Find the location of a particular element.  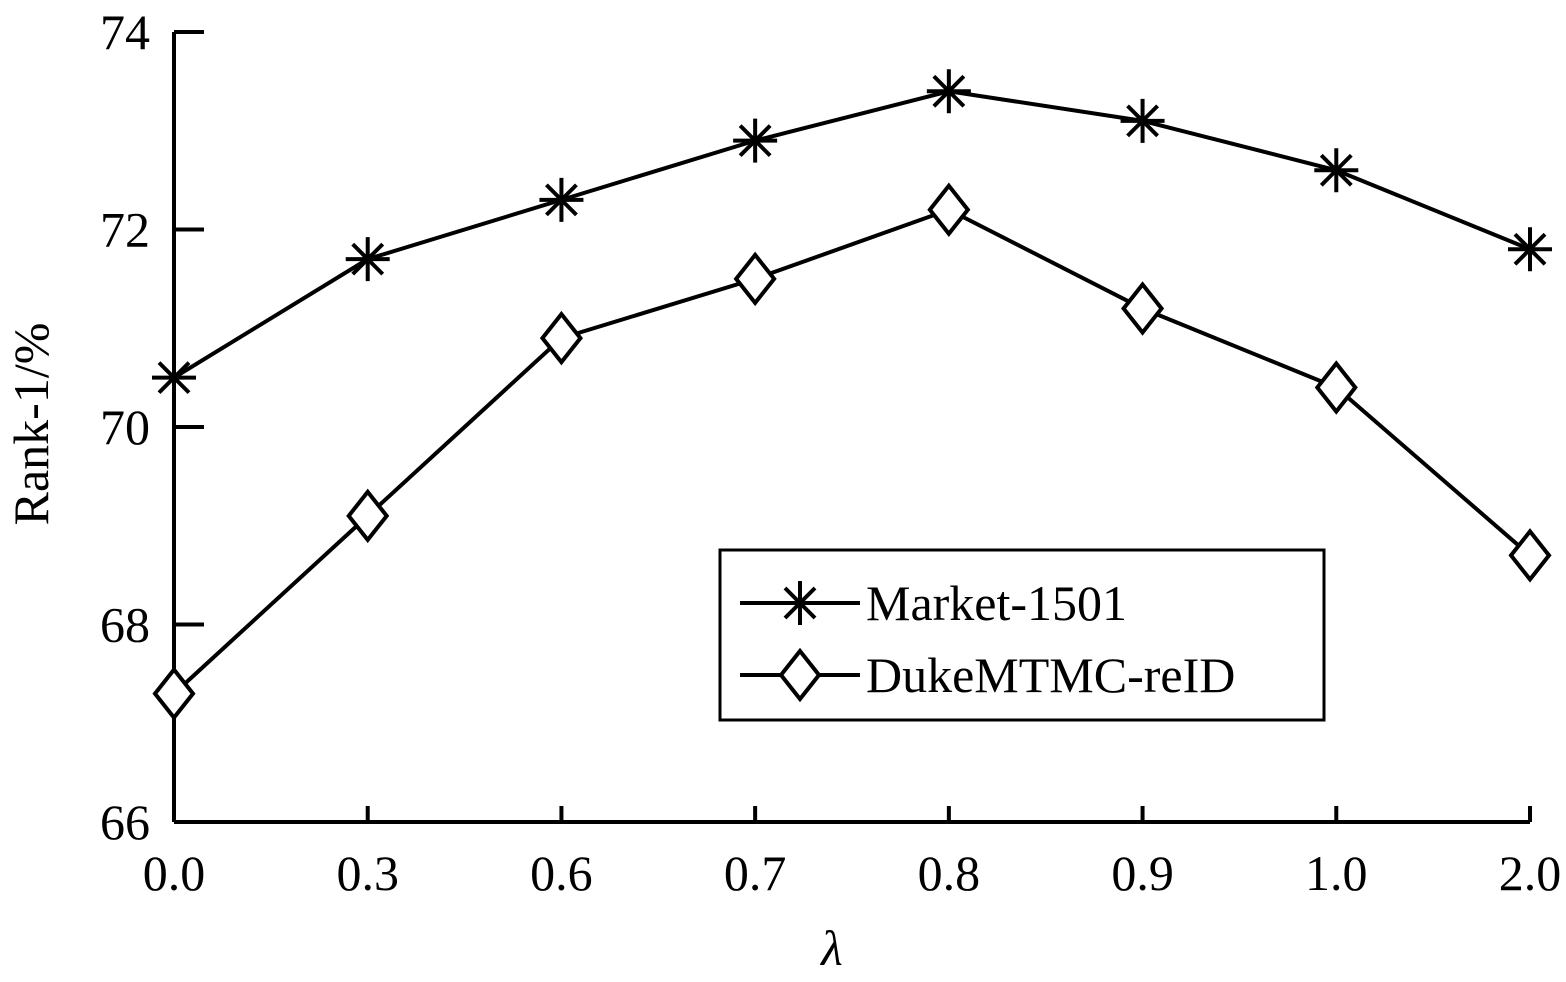

legend-box is located at coordinates (1022, 635).